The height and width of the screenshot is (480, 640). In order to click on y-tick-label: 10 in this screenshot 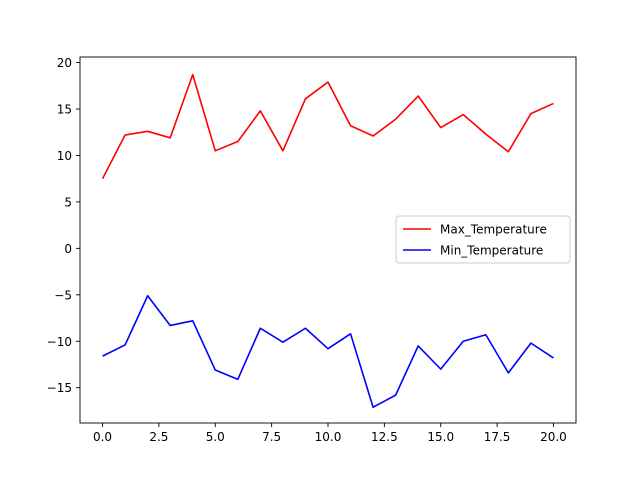, I will do `click(64, 156)`.